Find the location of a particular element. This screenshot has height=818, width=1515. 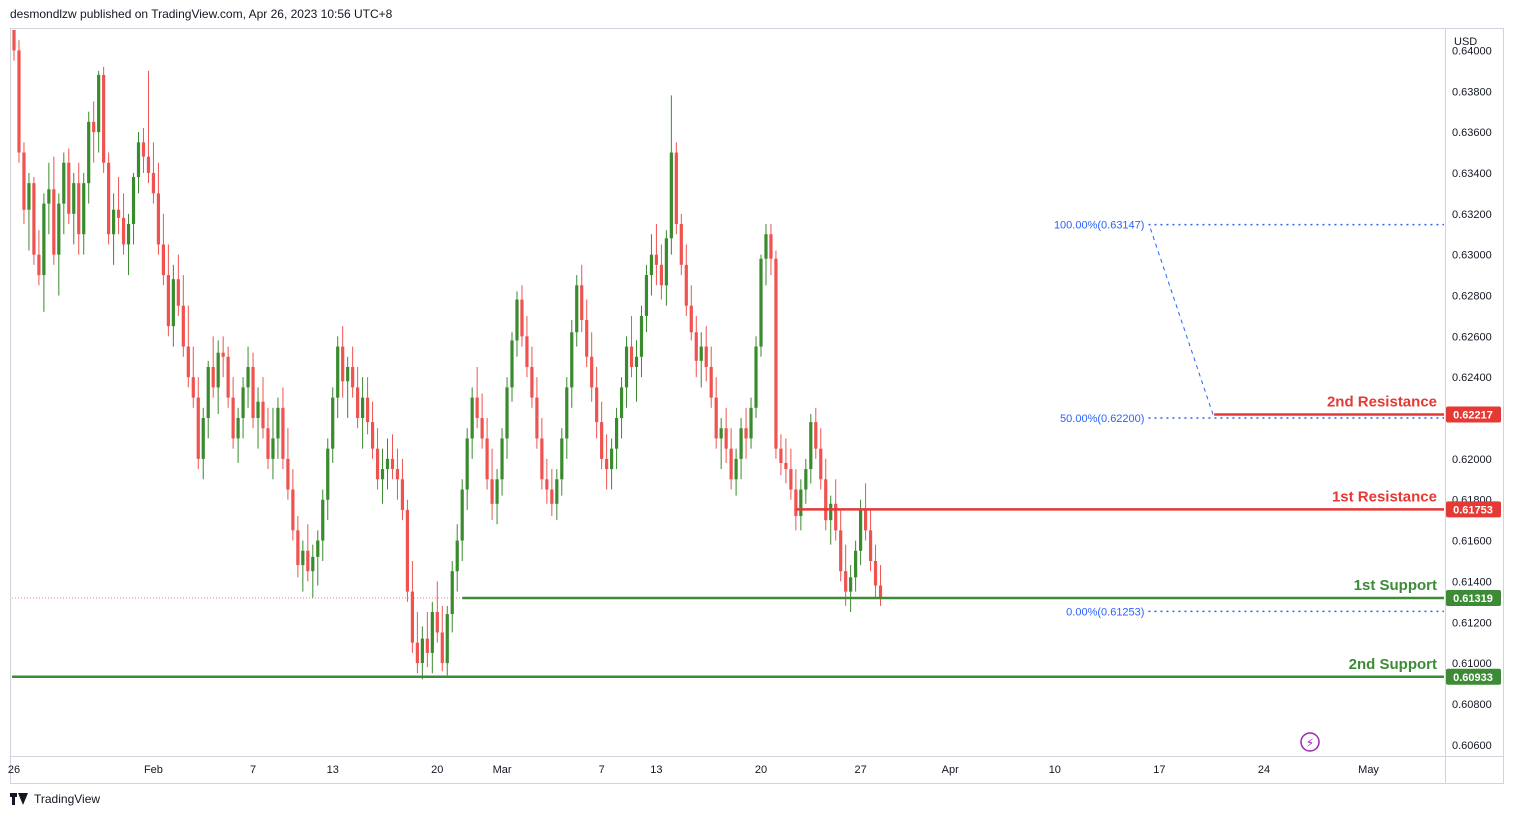

x-tick-label: 24 is located at coordinates (1264, 770).